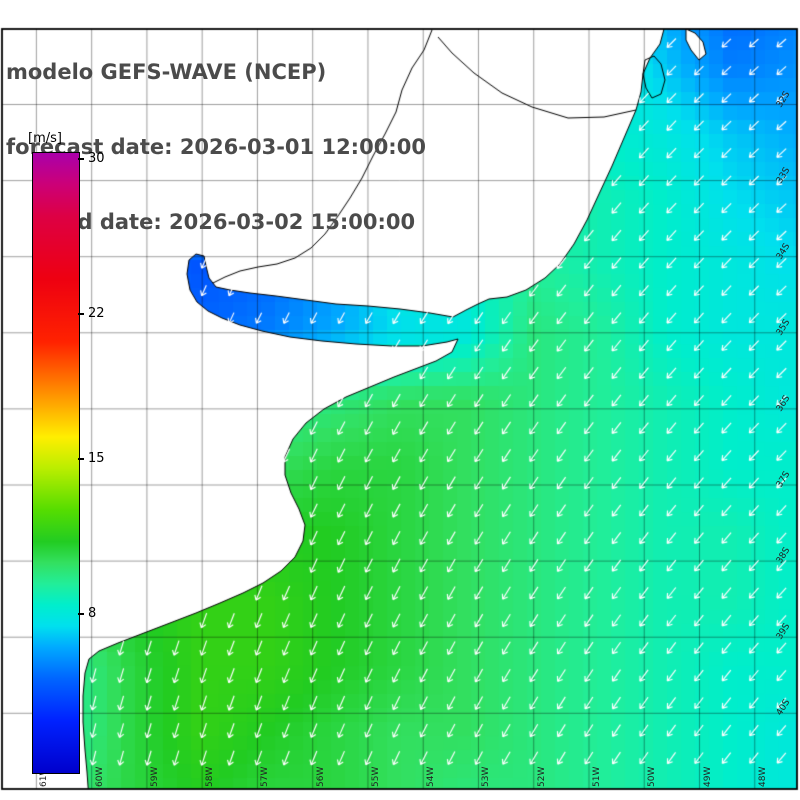 The height and width of the screenshot is (800, 800). I want to click on colorbar-tick-label: 8, so click(92, 614).